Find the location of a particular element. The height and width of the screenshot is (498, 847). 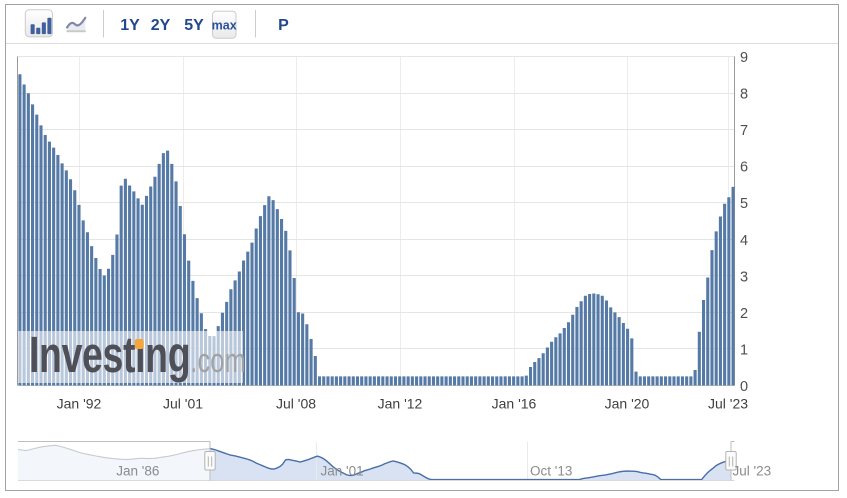

svg-text: Jan '92 is located at coordinates (79, 404).